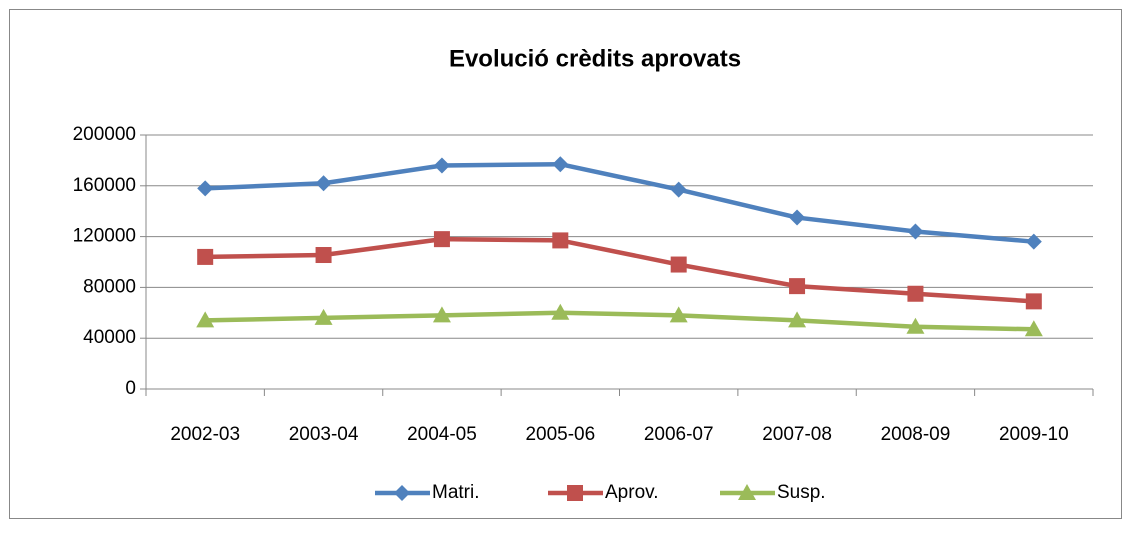 This screenshot has height=534, width=1132. What do you see at coordinates (442, 434) in the screenshot?
I see `x-tick-label: 2004-05` at bounding box center [442, 434].